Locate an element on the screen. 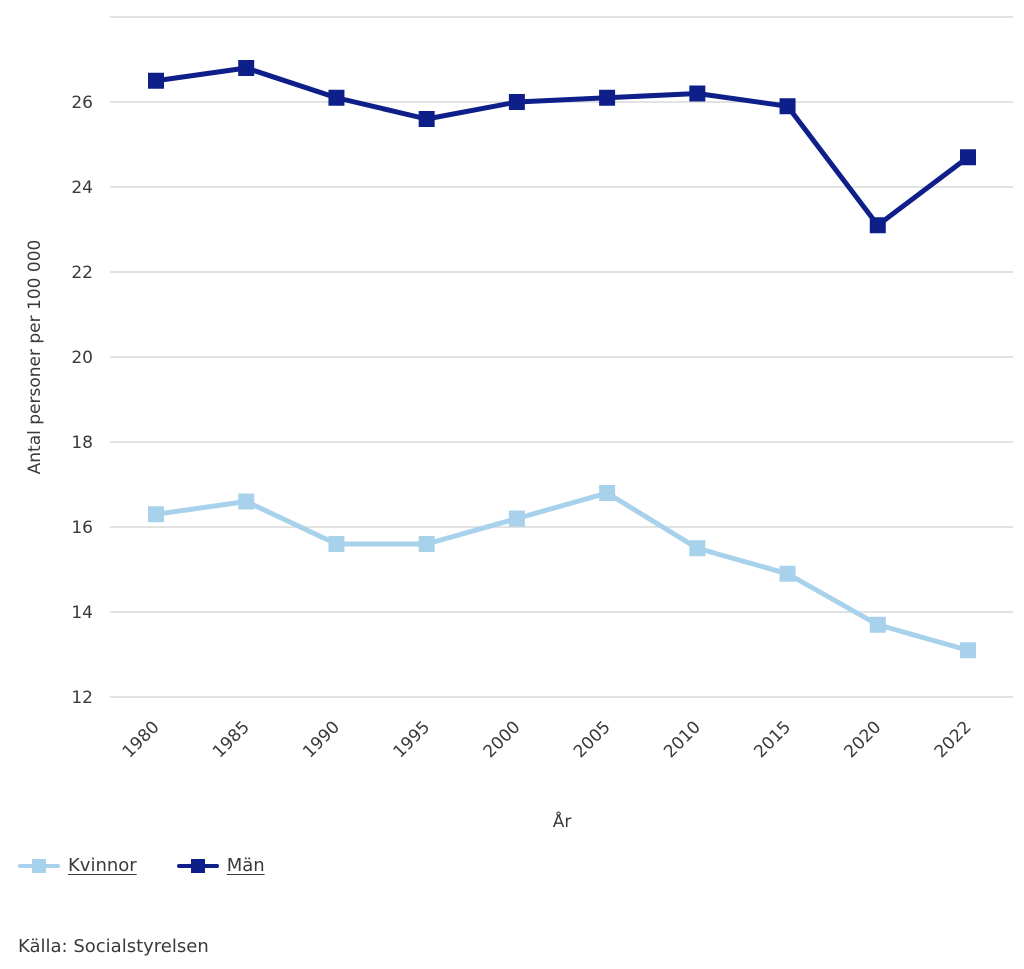  y-axis-label: Antal personer per 100 000 is located at coordinates (35, 357).